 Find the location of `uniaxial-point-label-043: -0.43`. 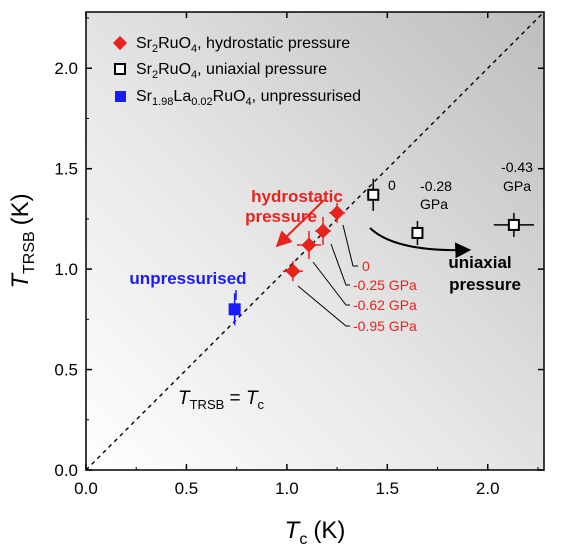

uniaxial-point-label-043: -0.43 is located at coordinates (517, 167).